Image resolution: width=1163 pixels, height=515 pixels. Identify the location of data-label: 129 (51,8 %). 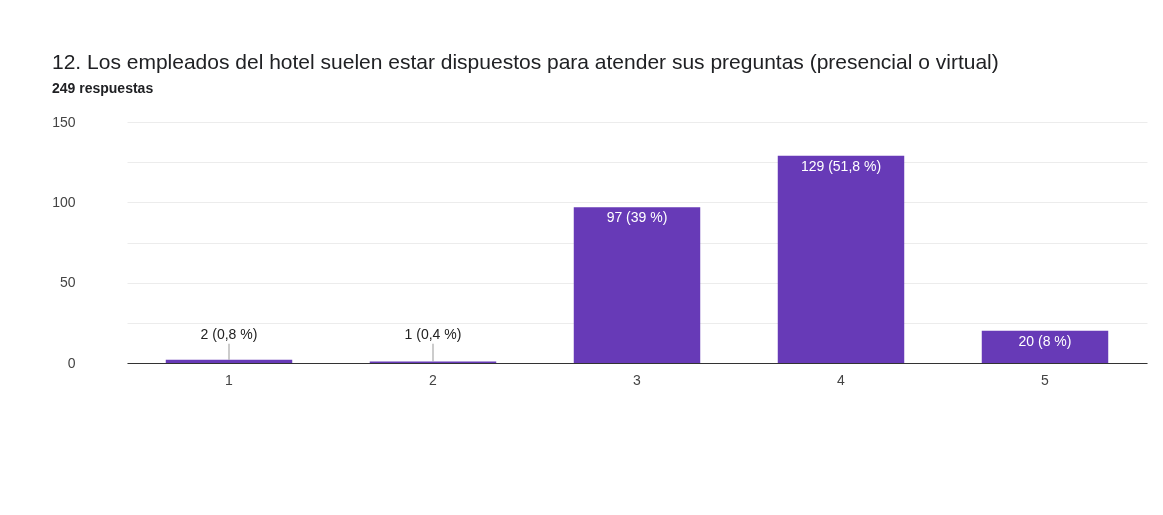
(841, 165).